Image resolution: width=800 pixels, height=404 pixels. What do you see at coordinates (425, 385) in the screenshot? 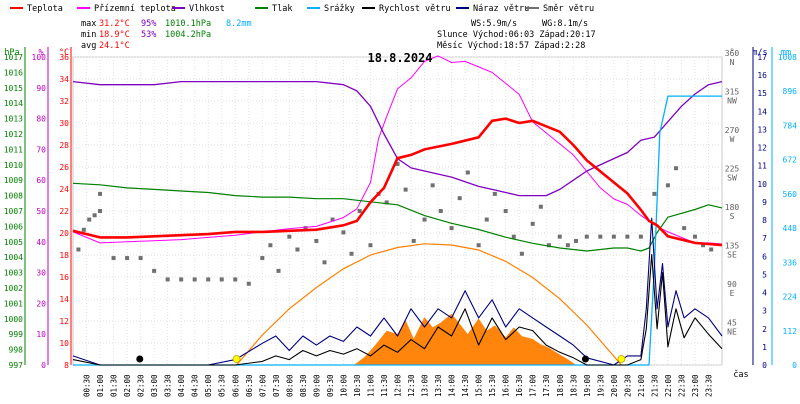
I see `x-tick-label: 13:00` at bounding box center [425, 385].